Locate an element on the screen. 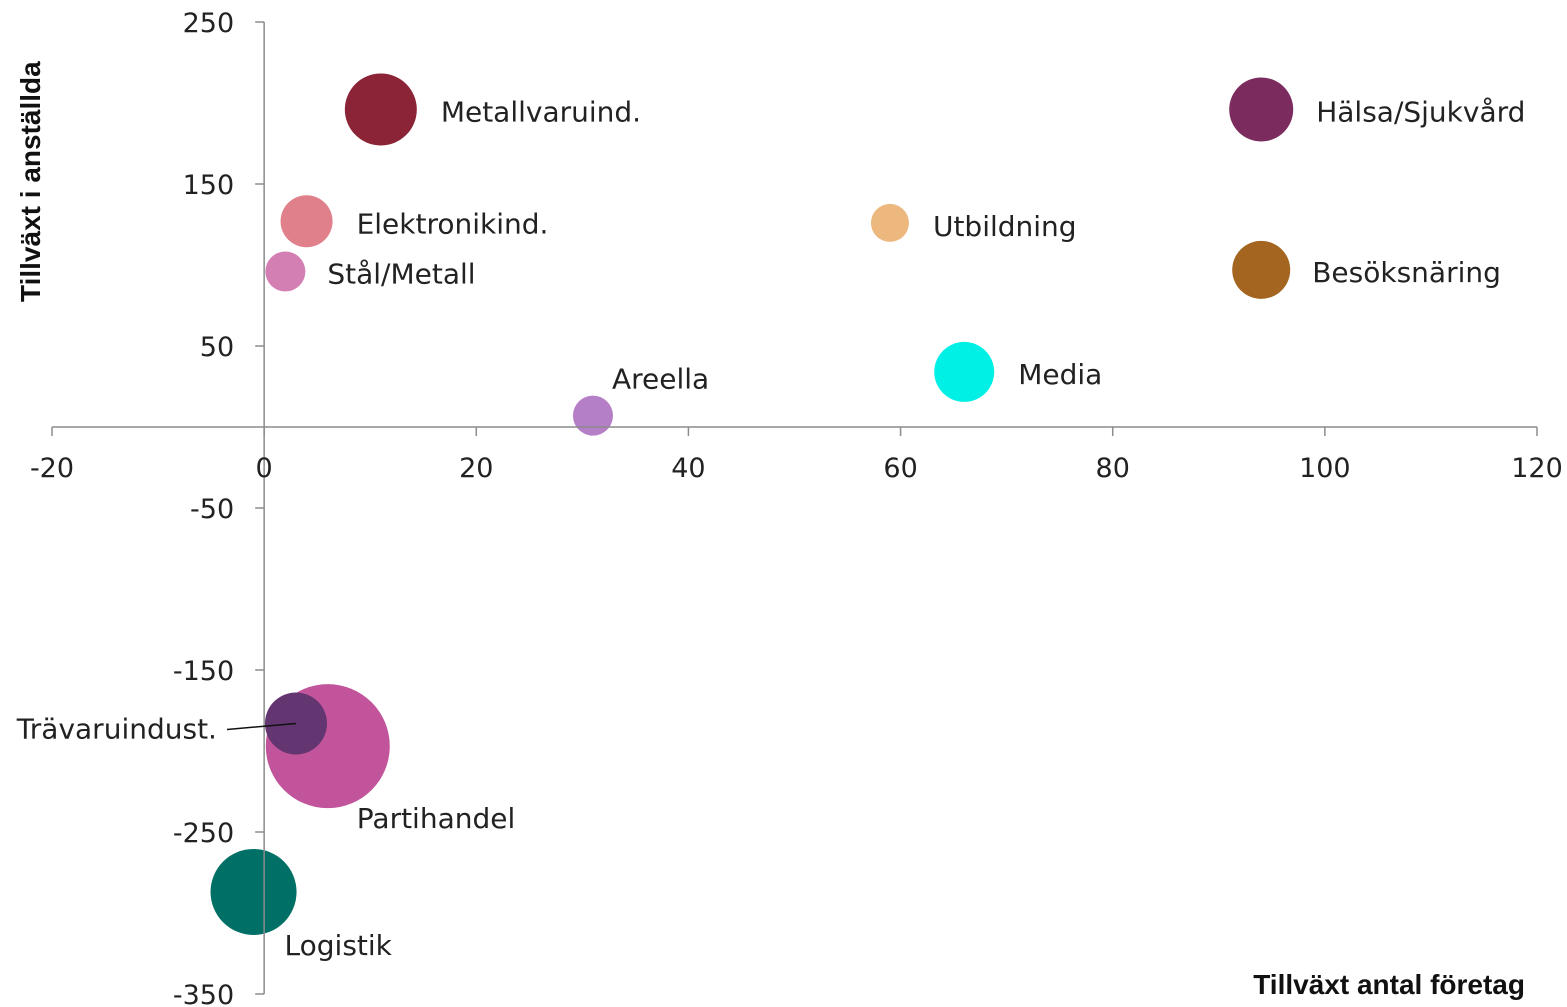 The width and height of the screenshot is (1567, 1007). x-tick-label: 40 is located at coordinates (688, 468).